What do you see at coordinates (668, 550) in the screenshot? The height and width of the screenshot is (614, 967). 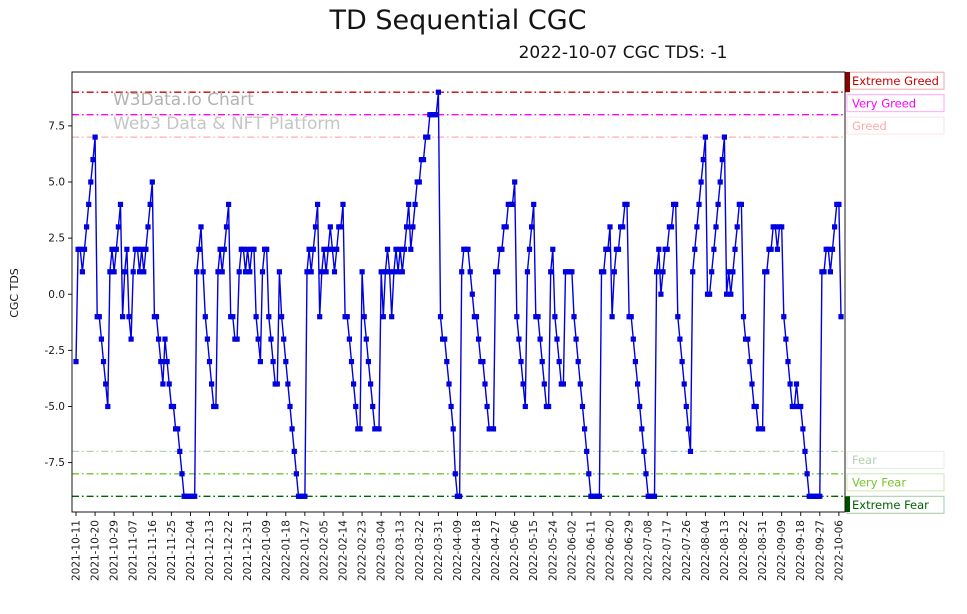 I see `x-tick-label: 2022-07-17` at bounding box center [668, 550].